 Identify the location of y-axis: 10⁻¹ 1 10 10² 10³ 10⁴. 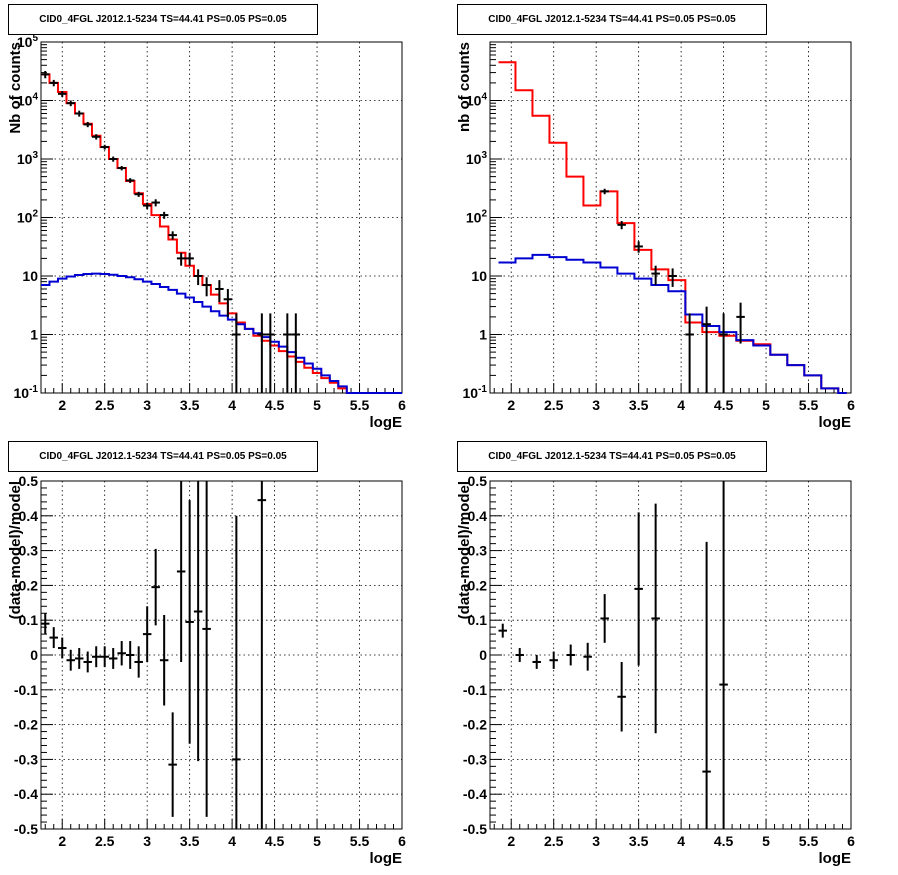
(482, 222).